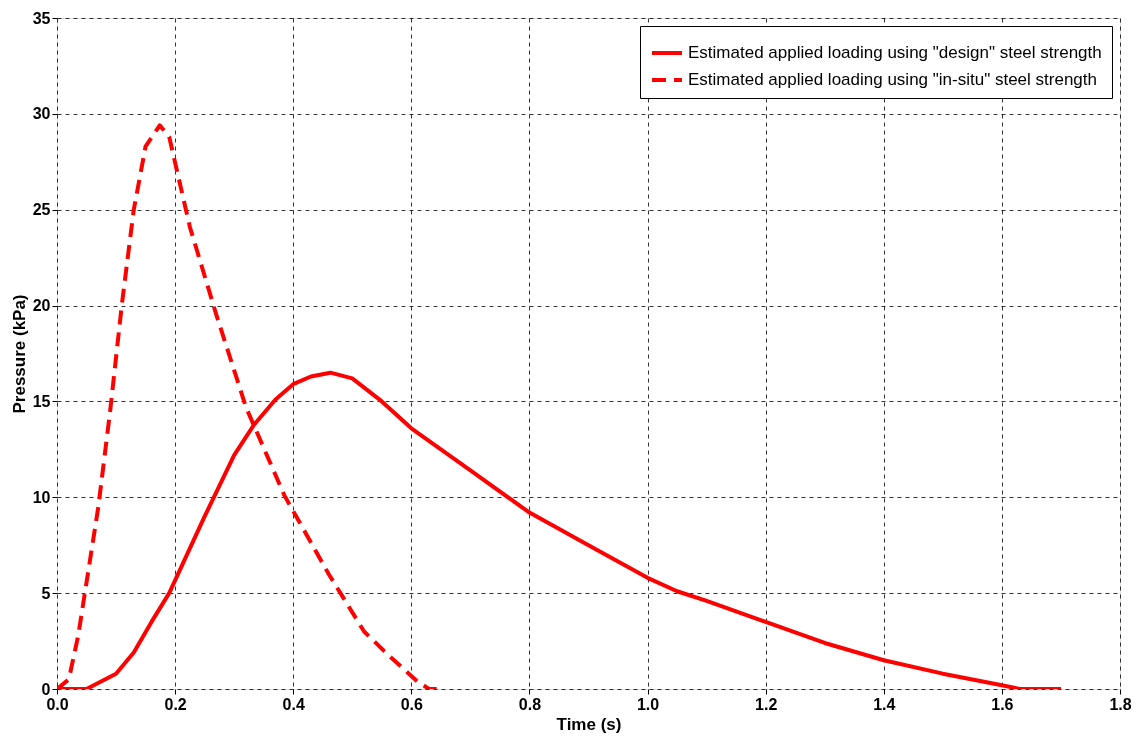 Image resolution: width=1142 pixels, height=742 pixels. I want to click on y-tick-label: 15, so click(41, 401).